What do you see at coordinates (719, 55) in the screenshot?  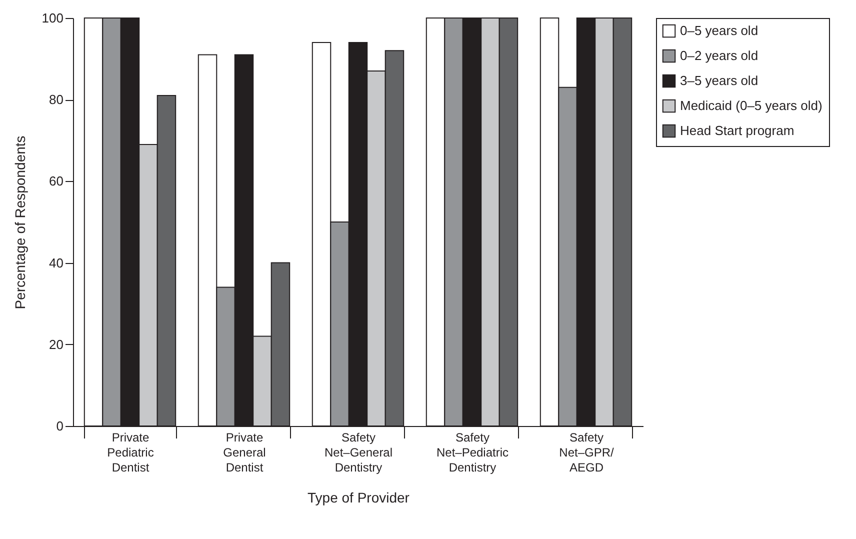 I see `legend-label: 0–2 years old` at bounding box center [719, 55].